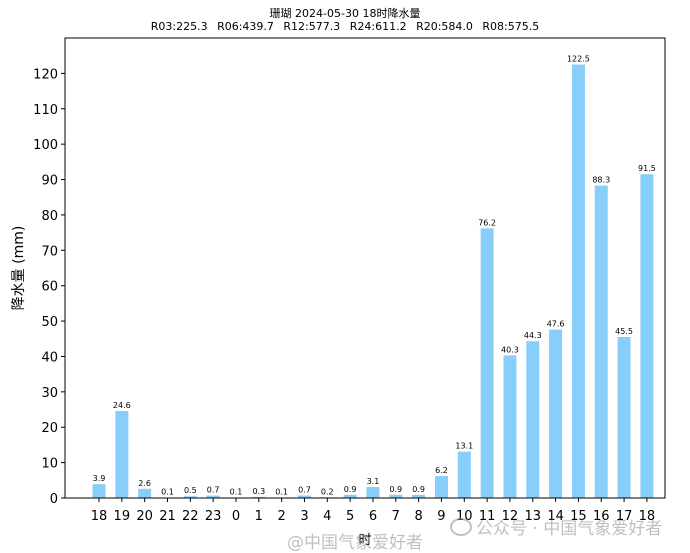 The height and width of the screenshot is (553, 690). What do you see at coordinates (396, 516) in the screenshot?
I see `x-tick-label: 7` at bounding box center [396, 516].